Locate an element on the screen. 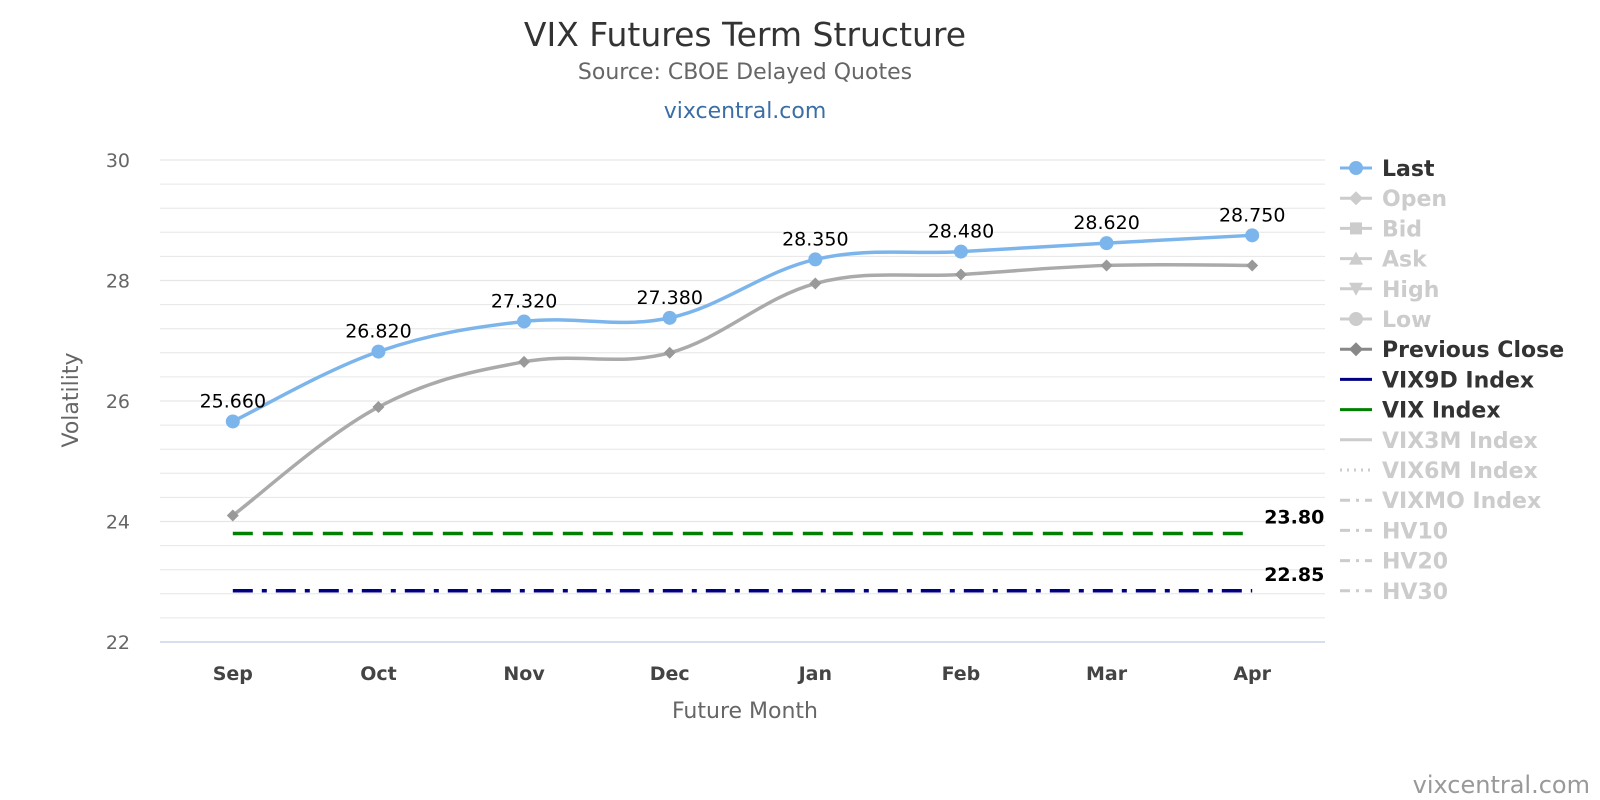 This screenshot has height=800, width=1600. x-tick-label: Mar is located at coordinates (1107, 674).